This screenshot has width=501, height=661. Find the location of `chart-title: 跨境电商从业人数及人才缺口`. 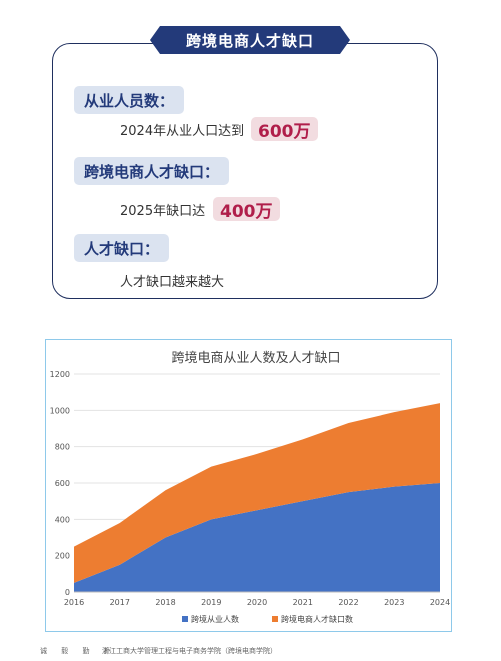

chart-title: 跨境电商从业人数及人才缺口 is located at coordinates (255, 358).